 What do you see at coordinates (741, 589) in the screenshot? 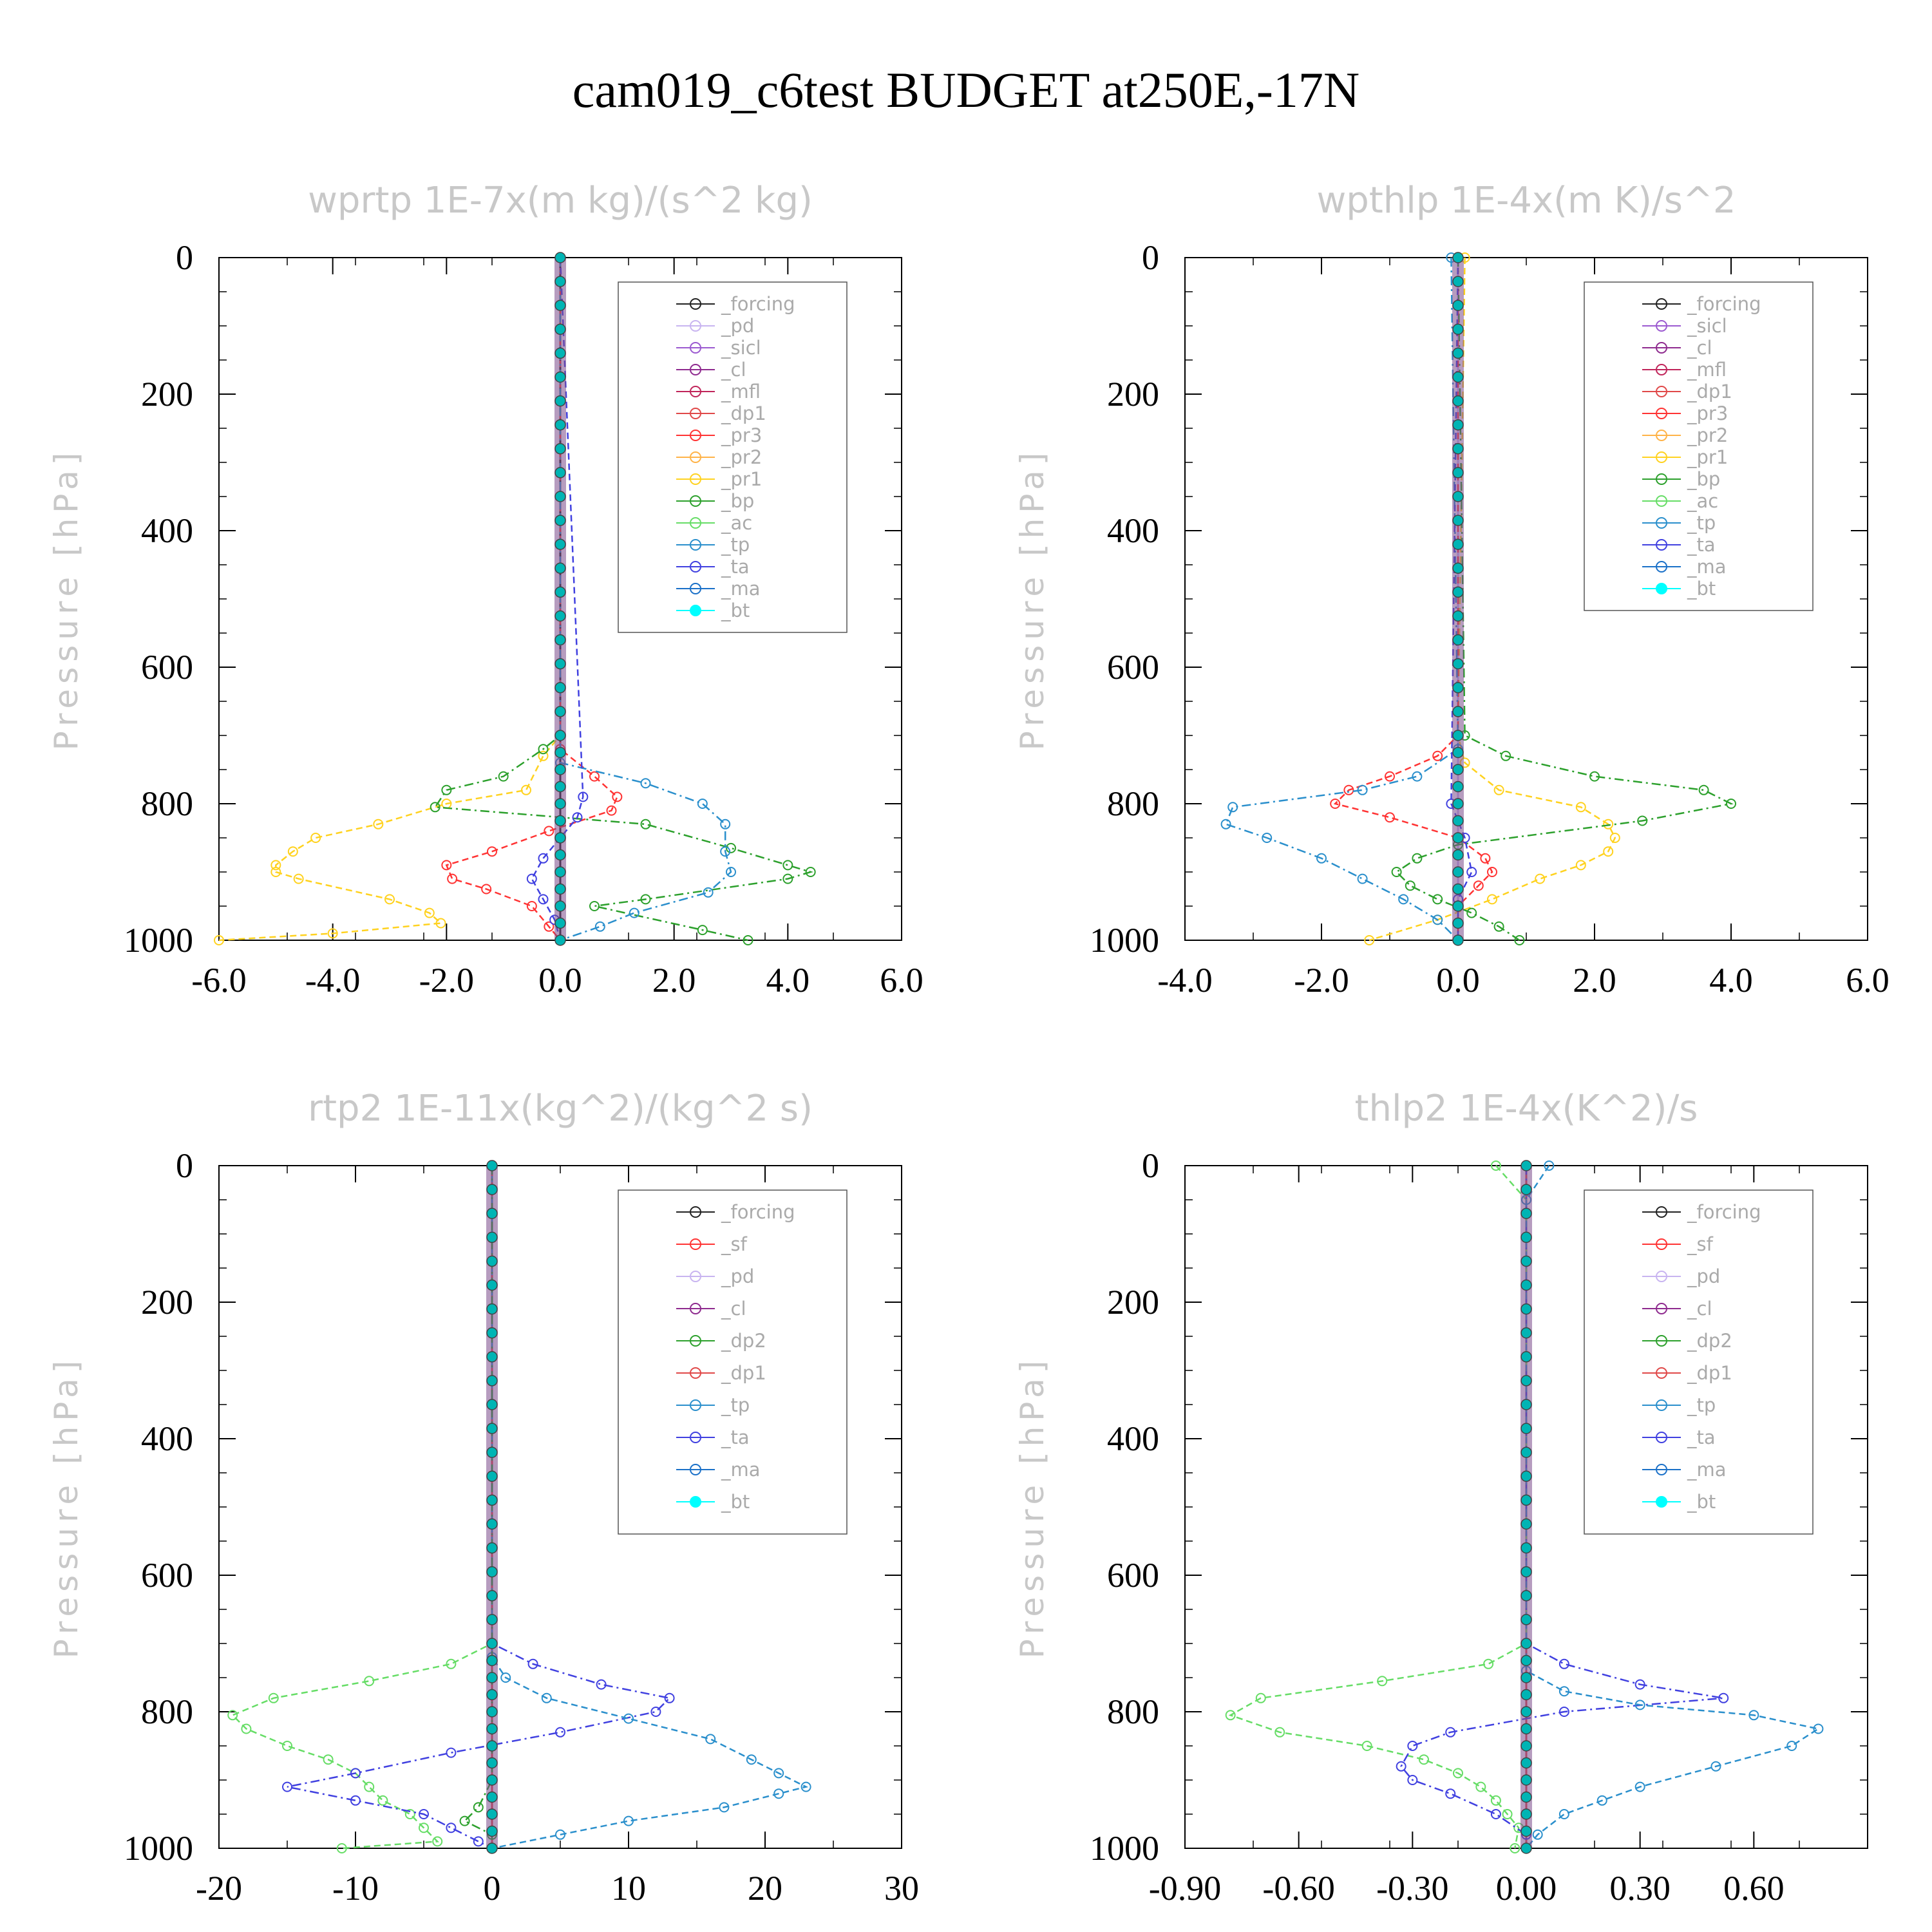
I see `legend-label: _ma` at bounding box center [741, 589].